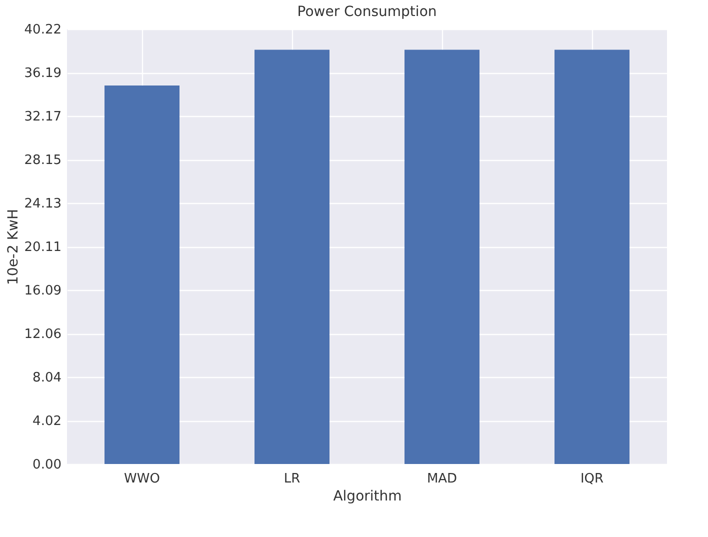  I want to click on chart-title: Power Consumption, so click(367, 12).